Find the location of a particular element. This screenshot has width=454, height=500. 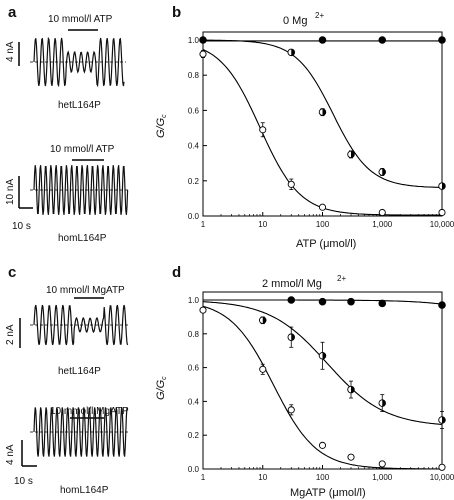

chart-d-xtick-label: 1,000 is located at coordinates (382, 477).